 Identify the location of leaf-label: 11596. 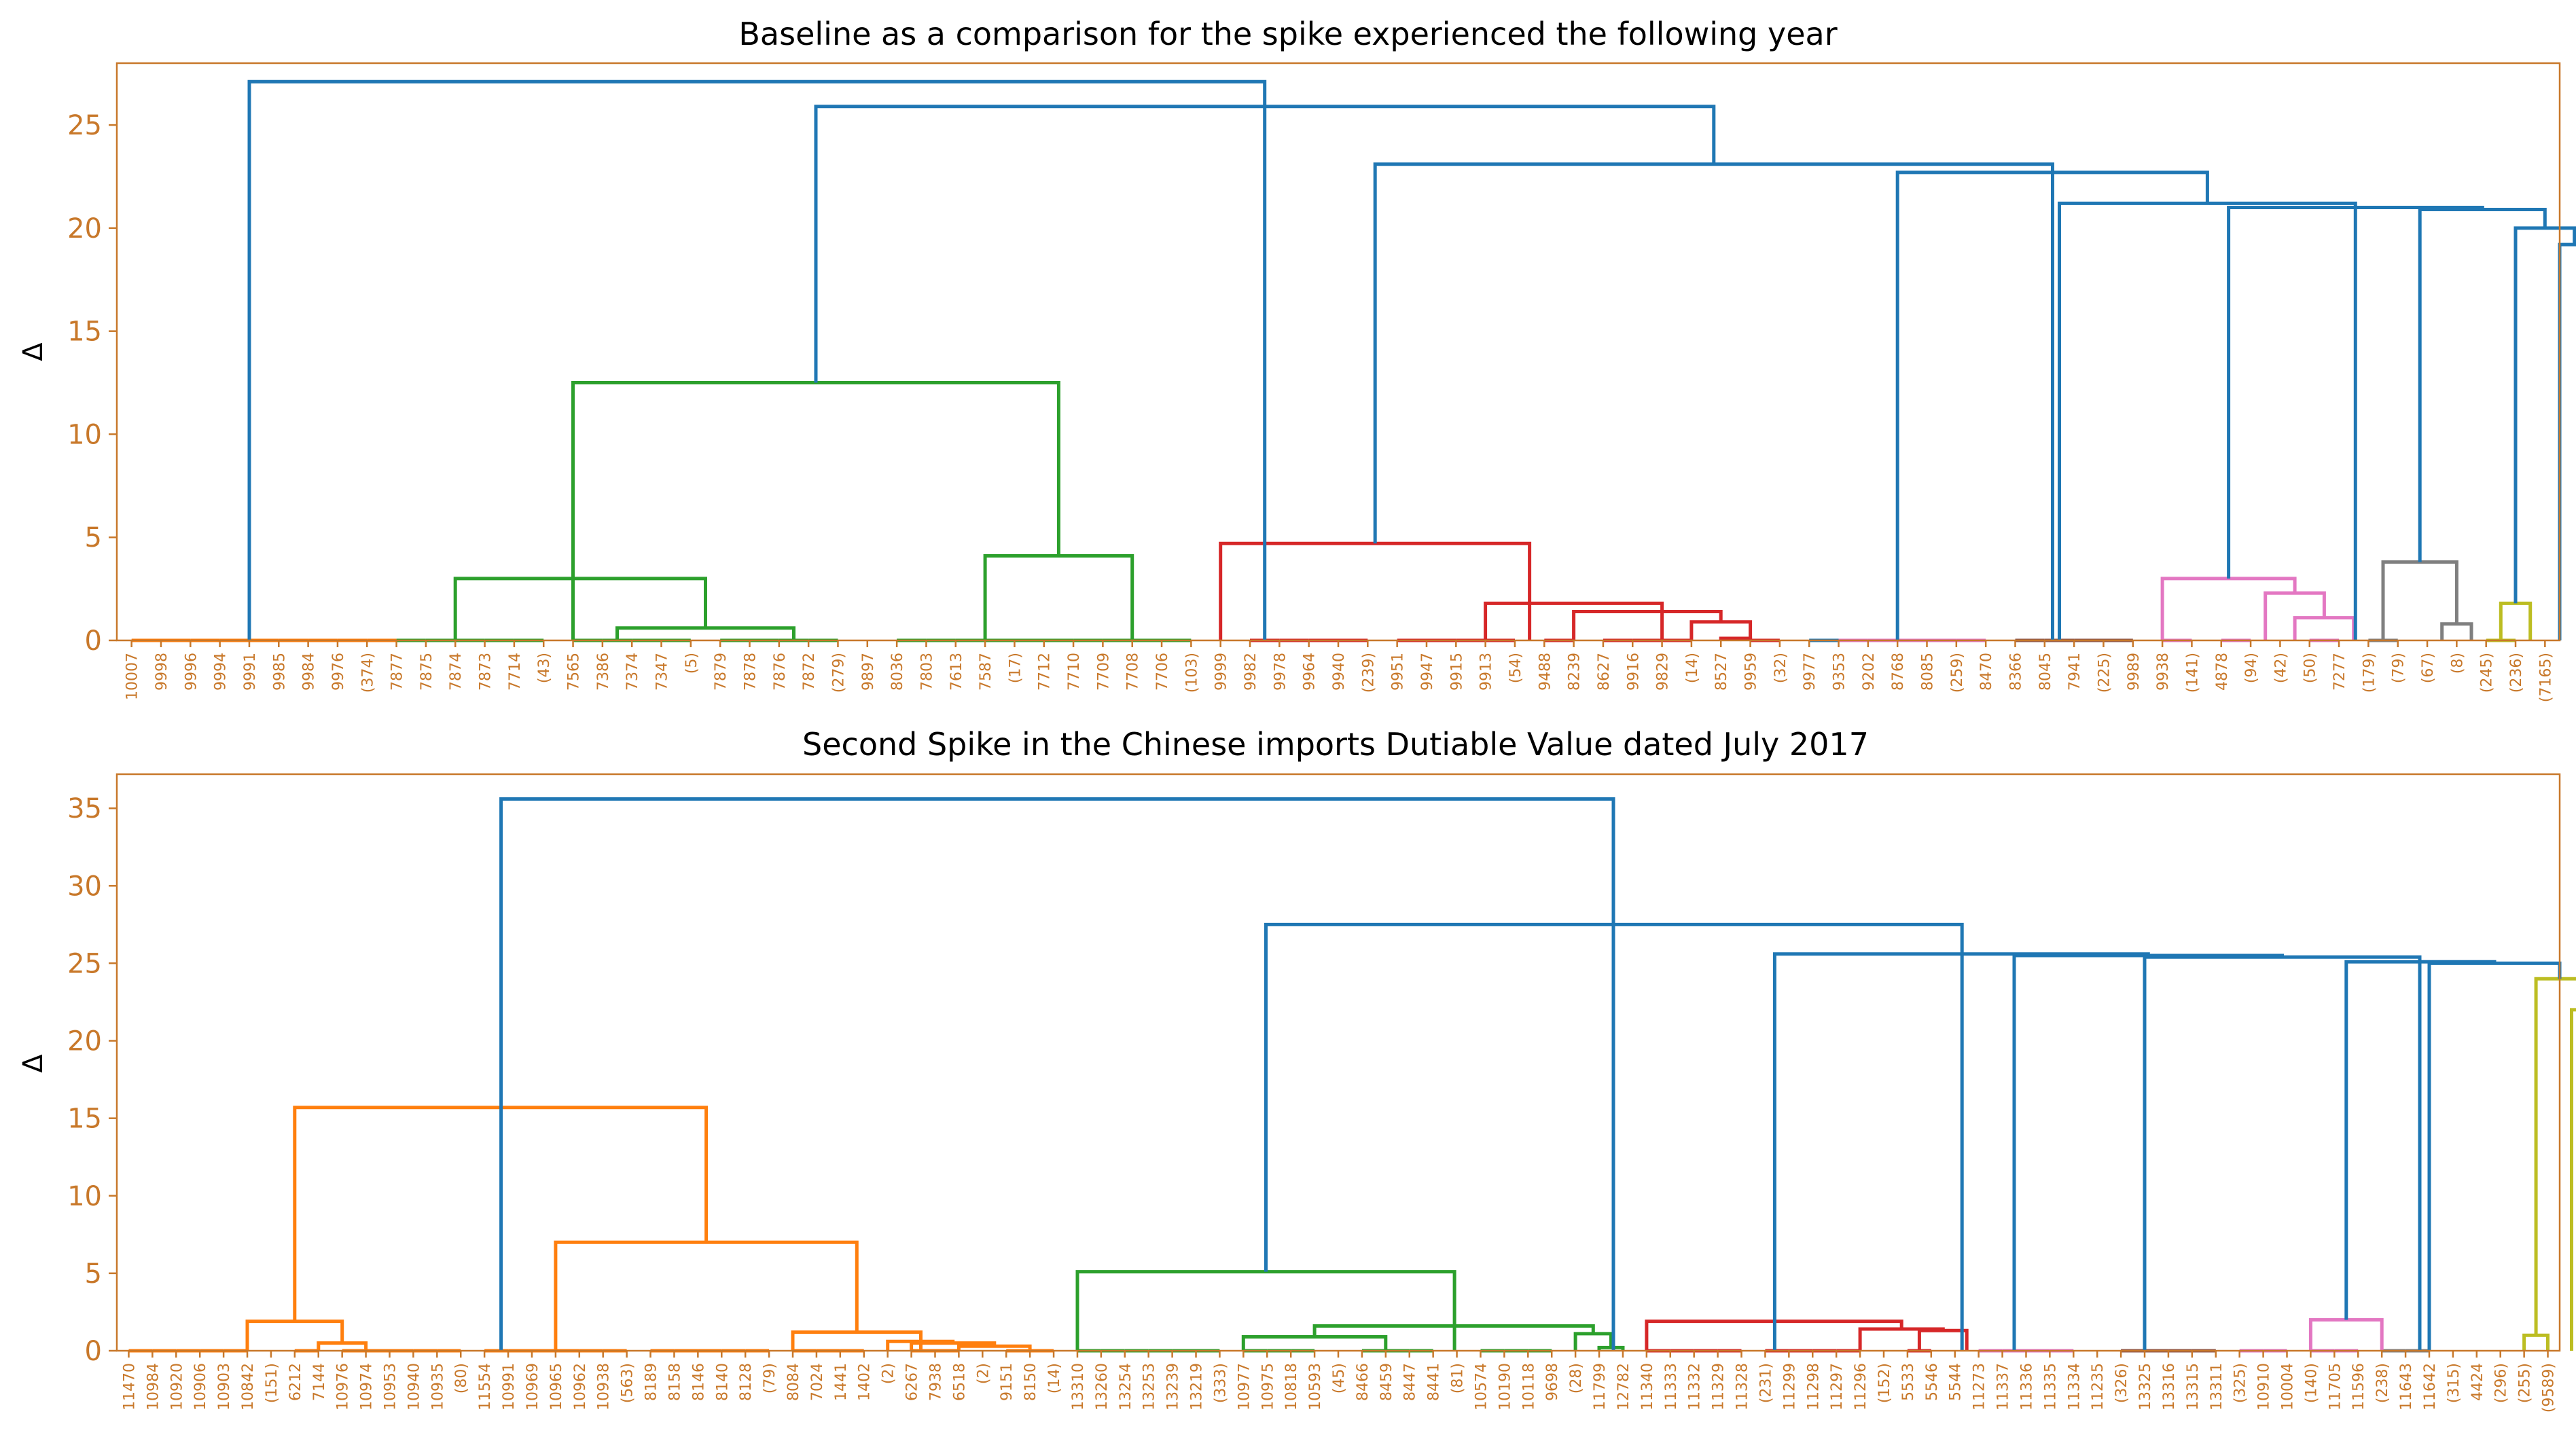
(2358, 1387).